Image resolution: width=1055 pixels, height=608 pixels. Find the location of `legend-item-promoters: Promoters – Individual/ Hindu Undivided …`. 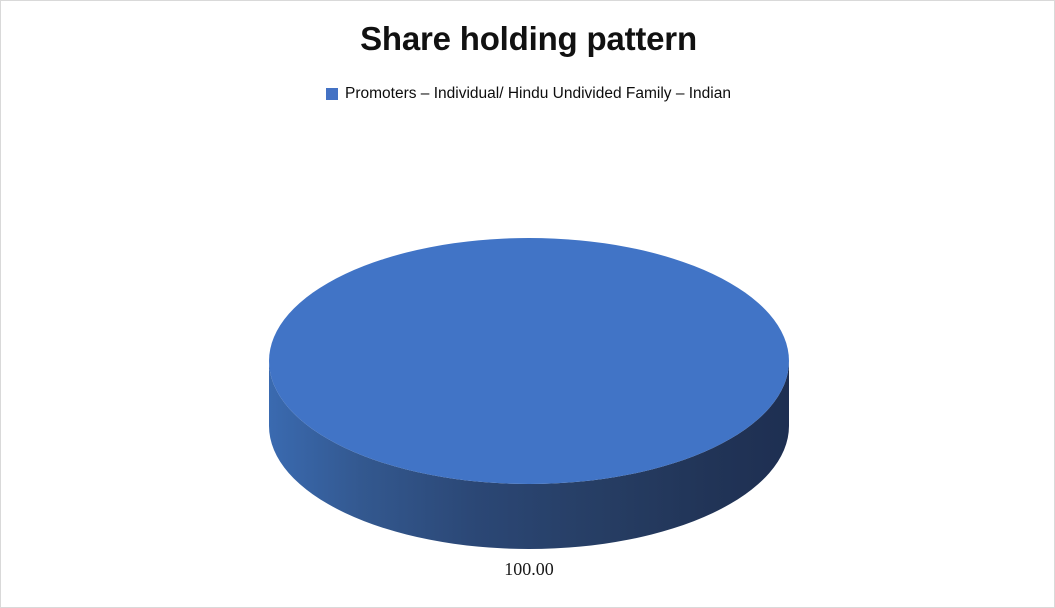

legend-item-promoters: Promoters – Individual/ Hindu Undivided … is located at coordinates (528, 94).